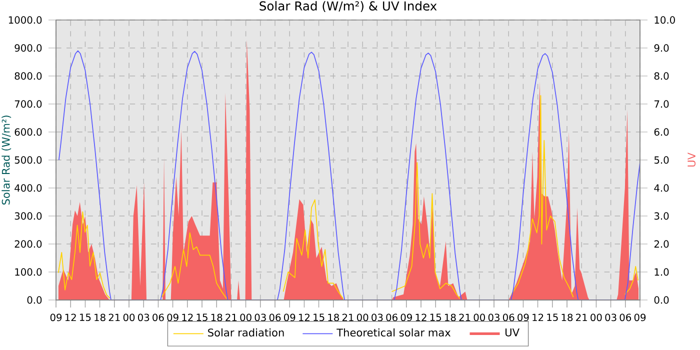 This screenshot has width=700, height=350. I want to click on y2-tick-label: 10.0, so click(664, 20).